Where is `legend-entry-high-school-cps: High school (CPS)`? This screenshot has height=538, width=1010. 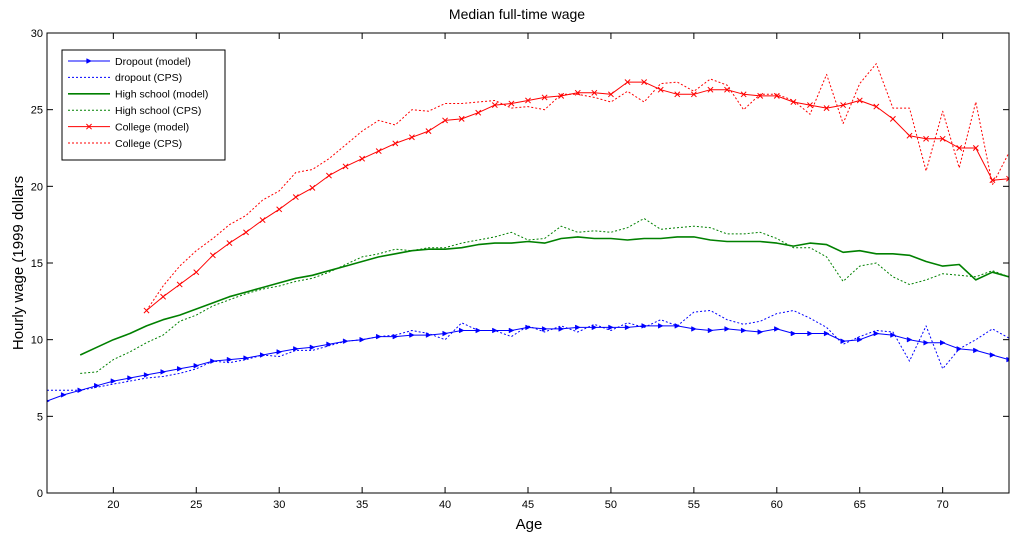 legend-entry-high-school-cps: High school (CPS) is located at coordinates (134, 111).